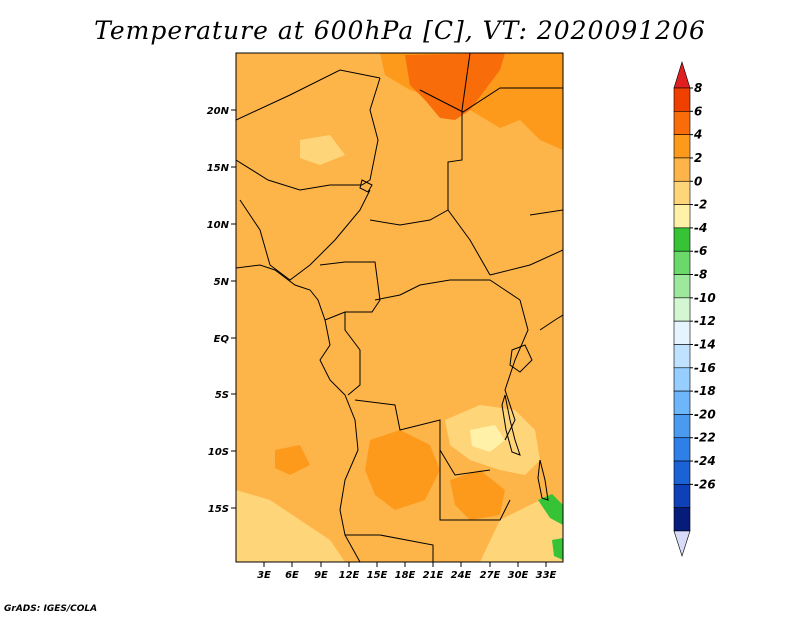  Describe the element at coordinates (222, 339) in the screenshot. I see `lat-label: EQ` at that location.